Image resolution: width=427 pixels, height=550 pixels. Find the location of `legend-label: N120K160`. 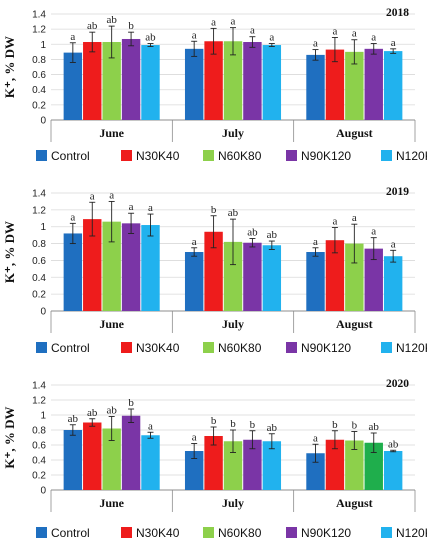

legend-label: N120K160 is located at coordinates (411, 156).